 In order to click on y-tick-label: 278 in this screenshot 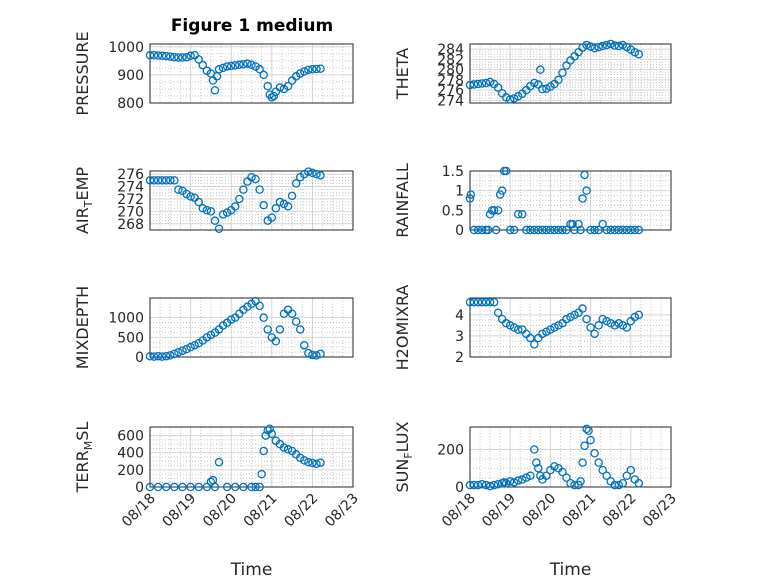, I will do `click(450, 81)`.